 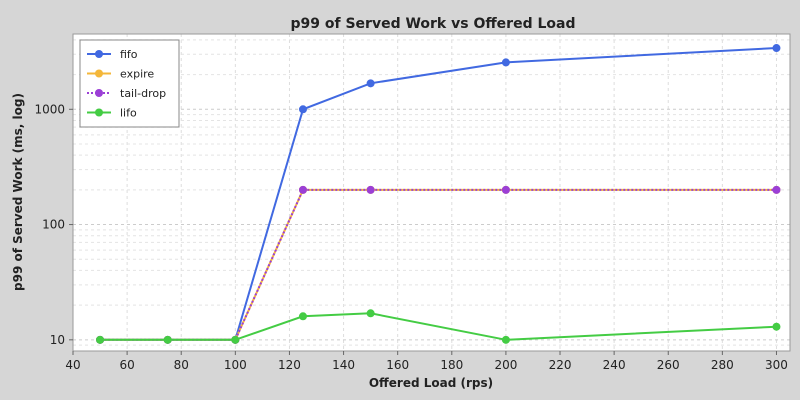 I want to click on x-tick-label: 40, so click(x=72, y=365).